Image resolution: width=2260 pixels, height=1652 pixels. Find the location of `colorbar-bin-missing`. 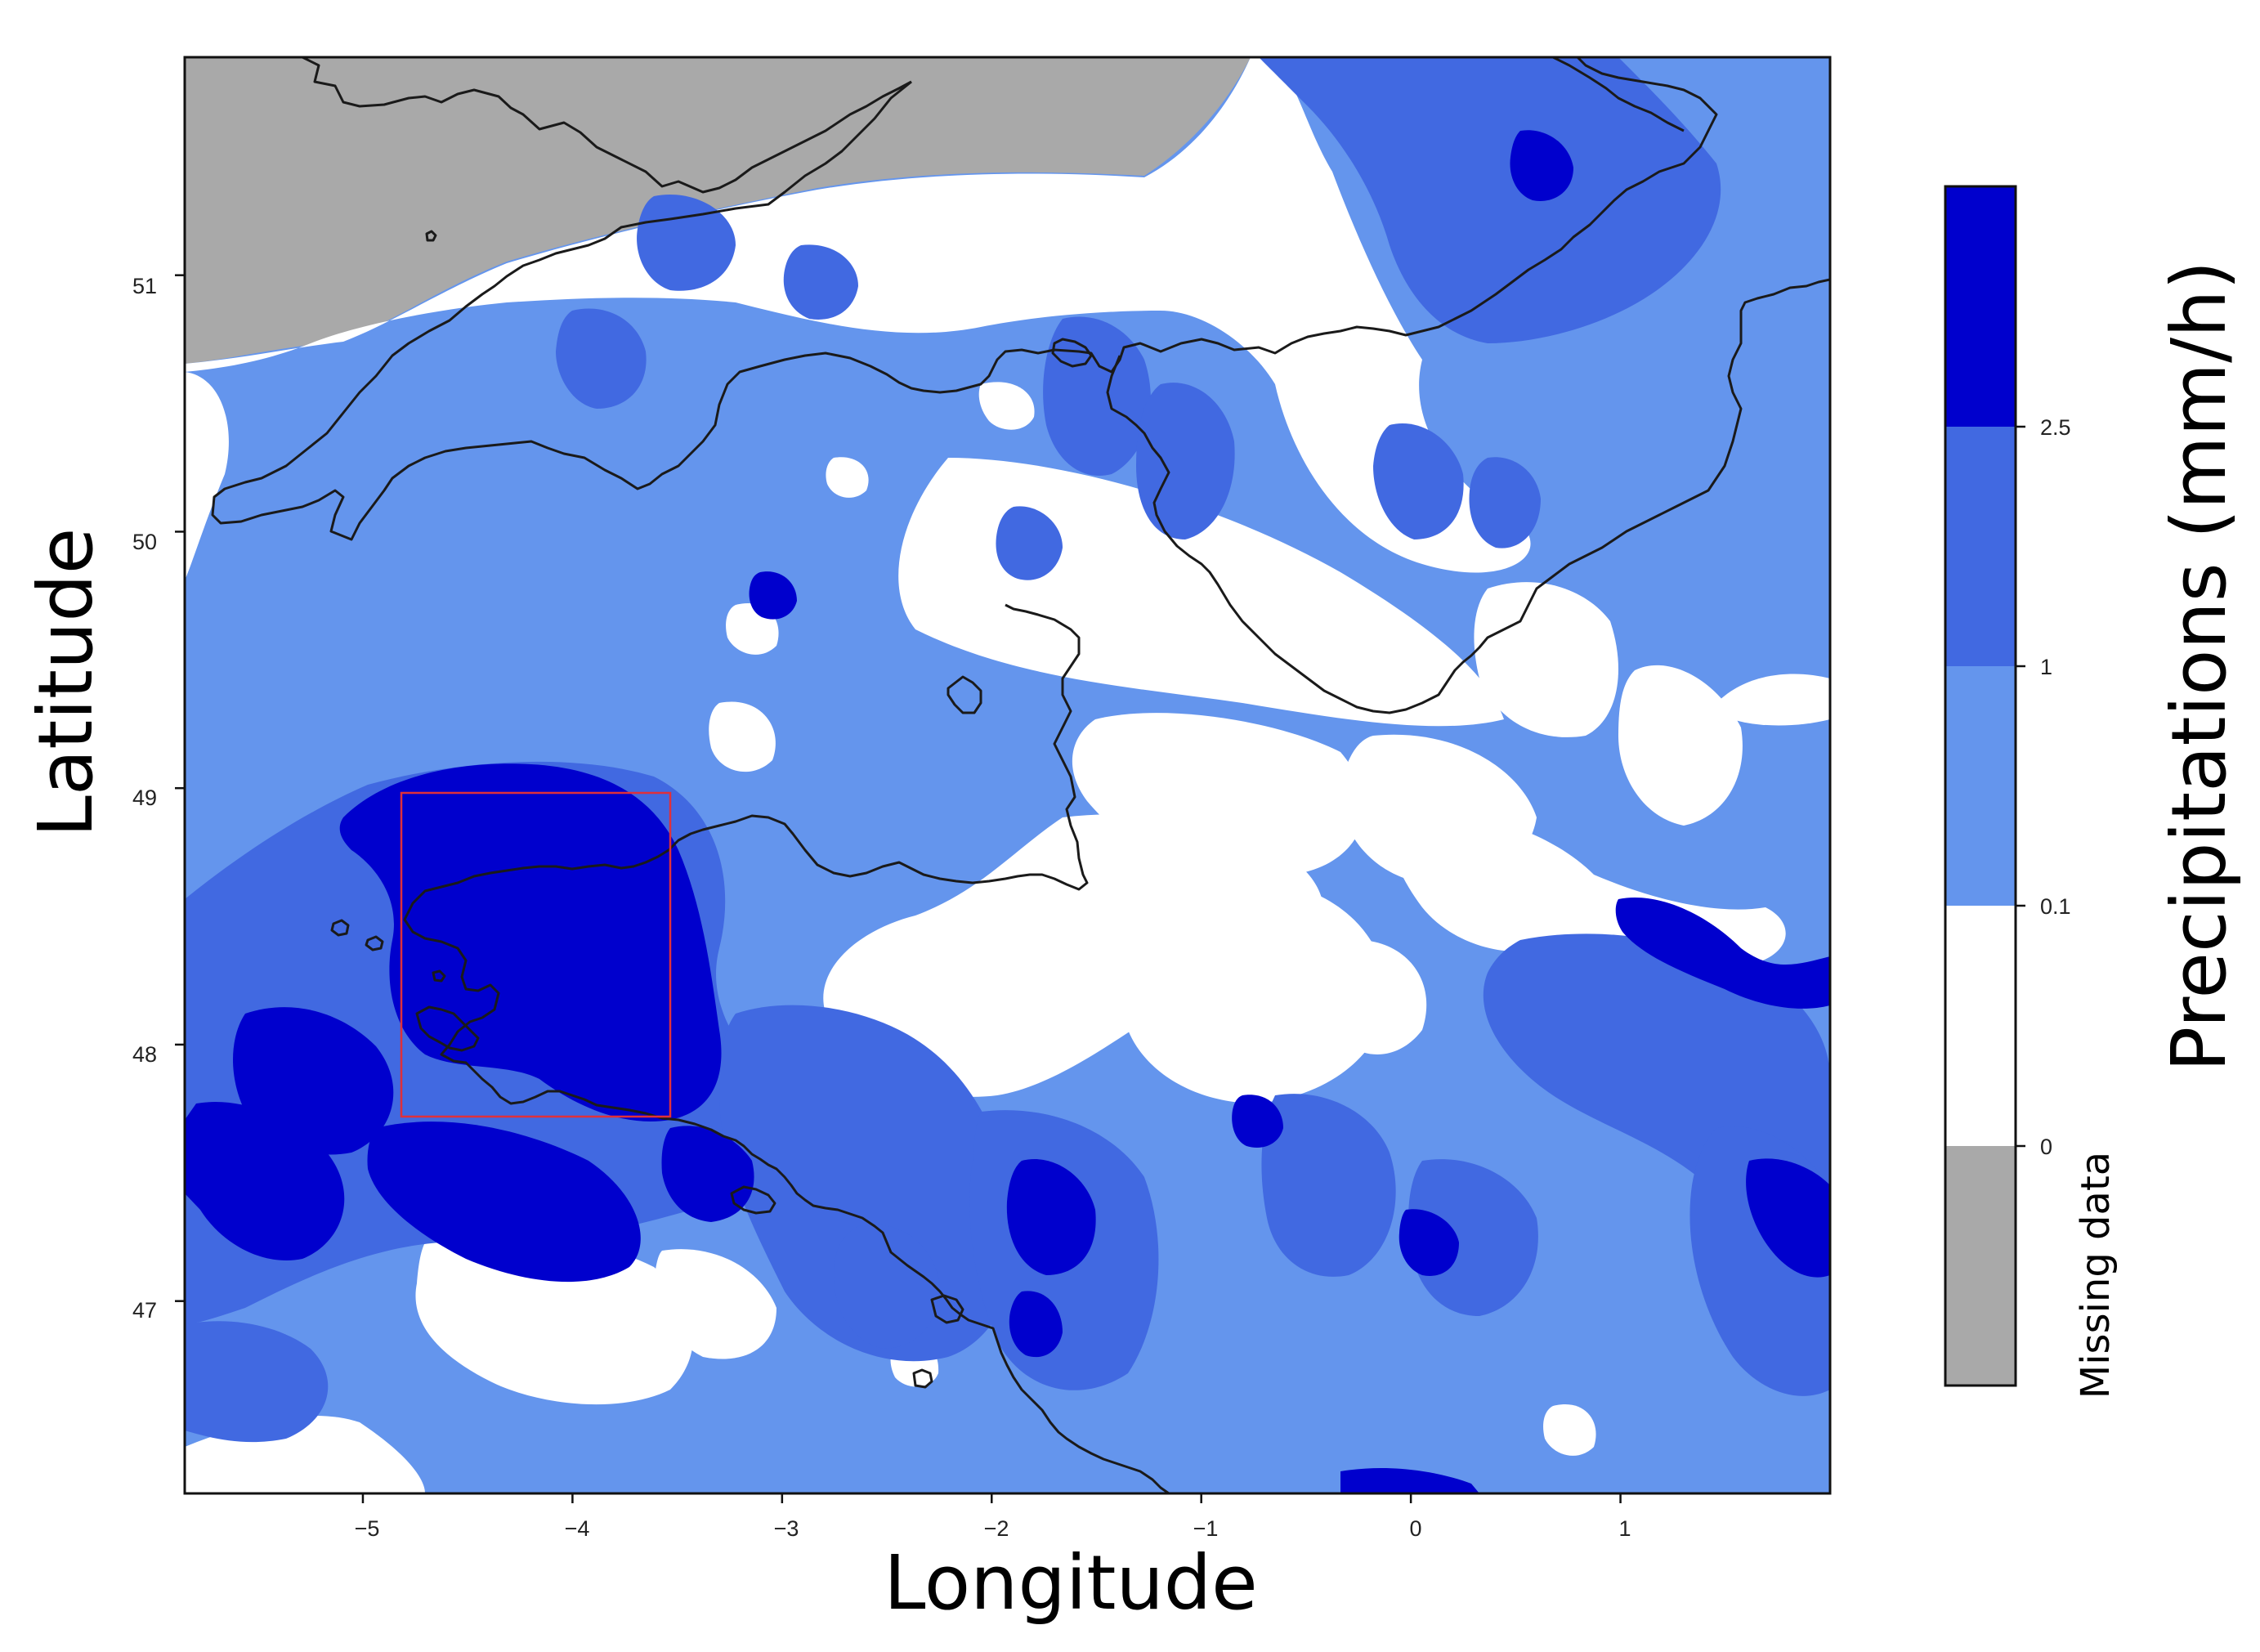

colorbar-bin-missing is located at coordinates (1980, 1266).